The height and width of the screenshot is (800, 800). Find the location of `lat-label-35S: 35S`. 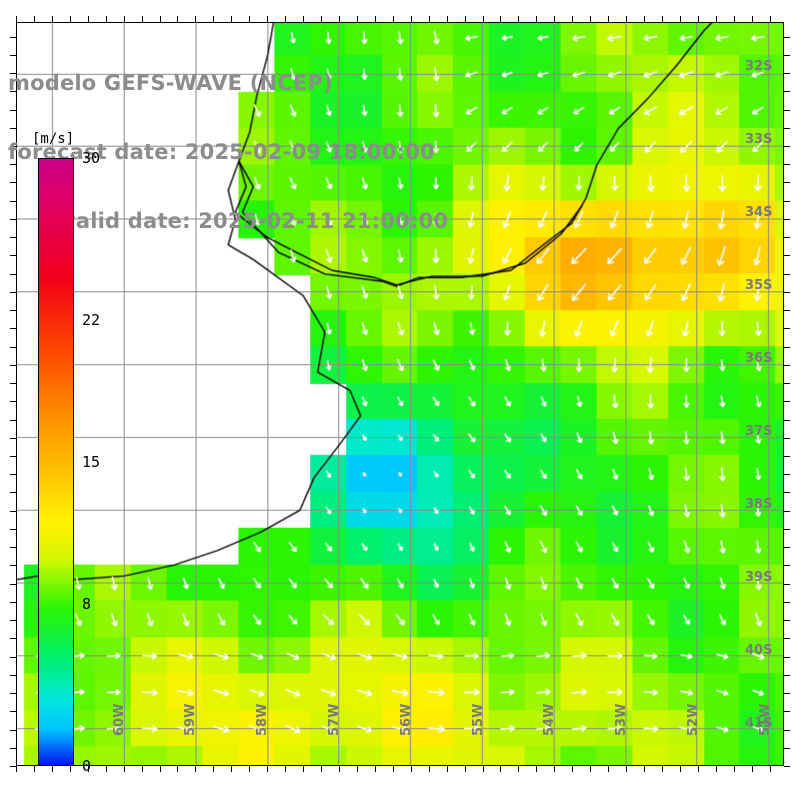

lat-label-35S: 35S is located at coordinates (759, 285).